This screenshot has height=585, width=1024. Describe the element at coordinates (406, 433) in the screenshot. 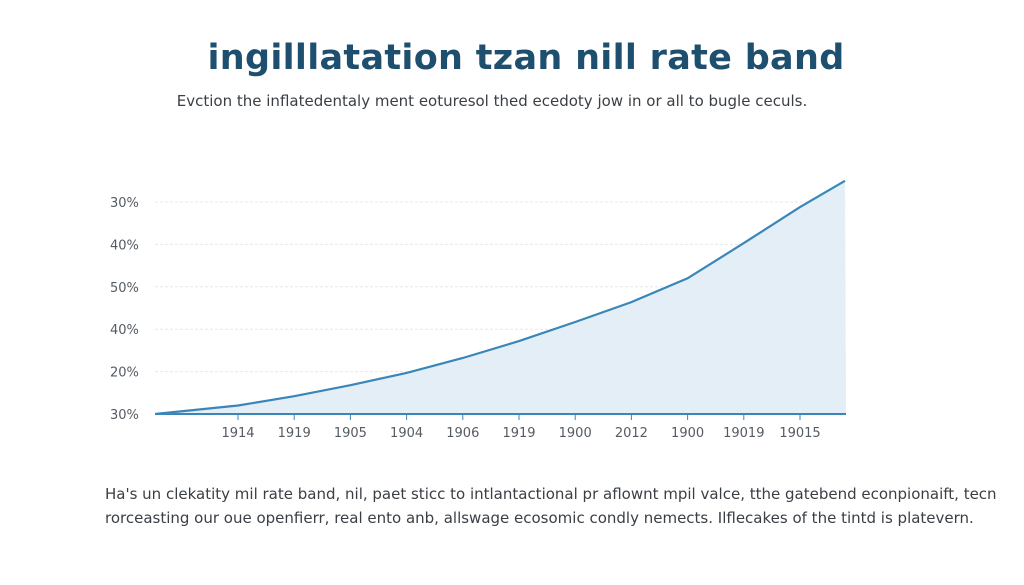

I see `x-tick-label: 1904` at that location.